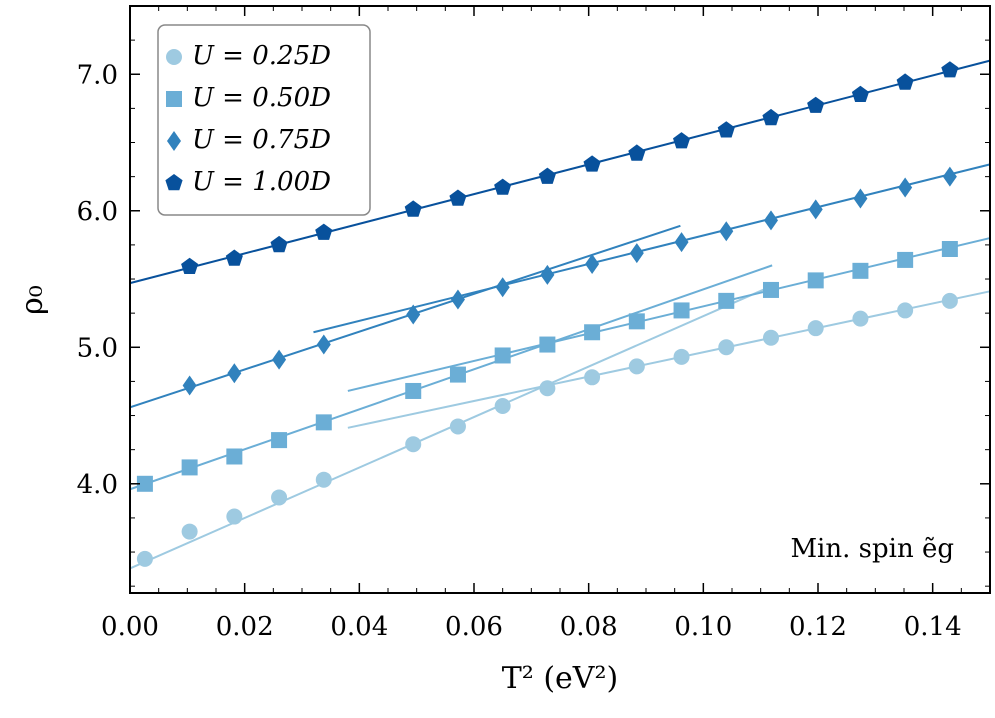 This screenshot has width=995, height=718. What do you see at coordinates (261, 56) in the screenshot?
I see `legend-label-u025: U = 0.25D` at bounding box center [261, 56].